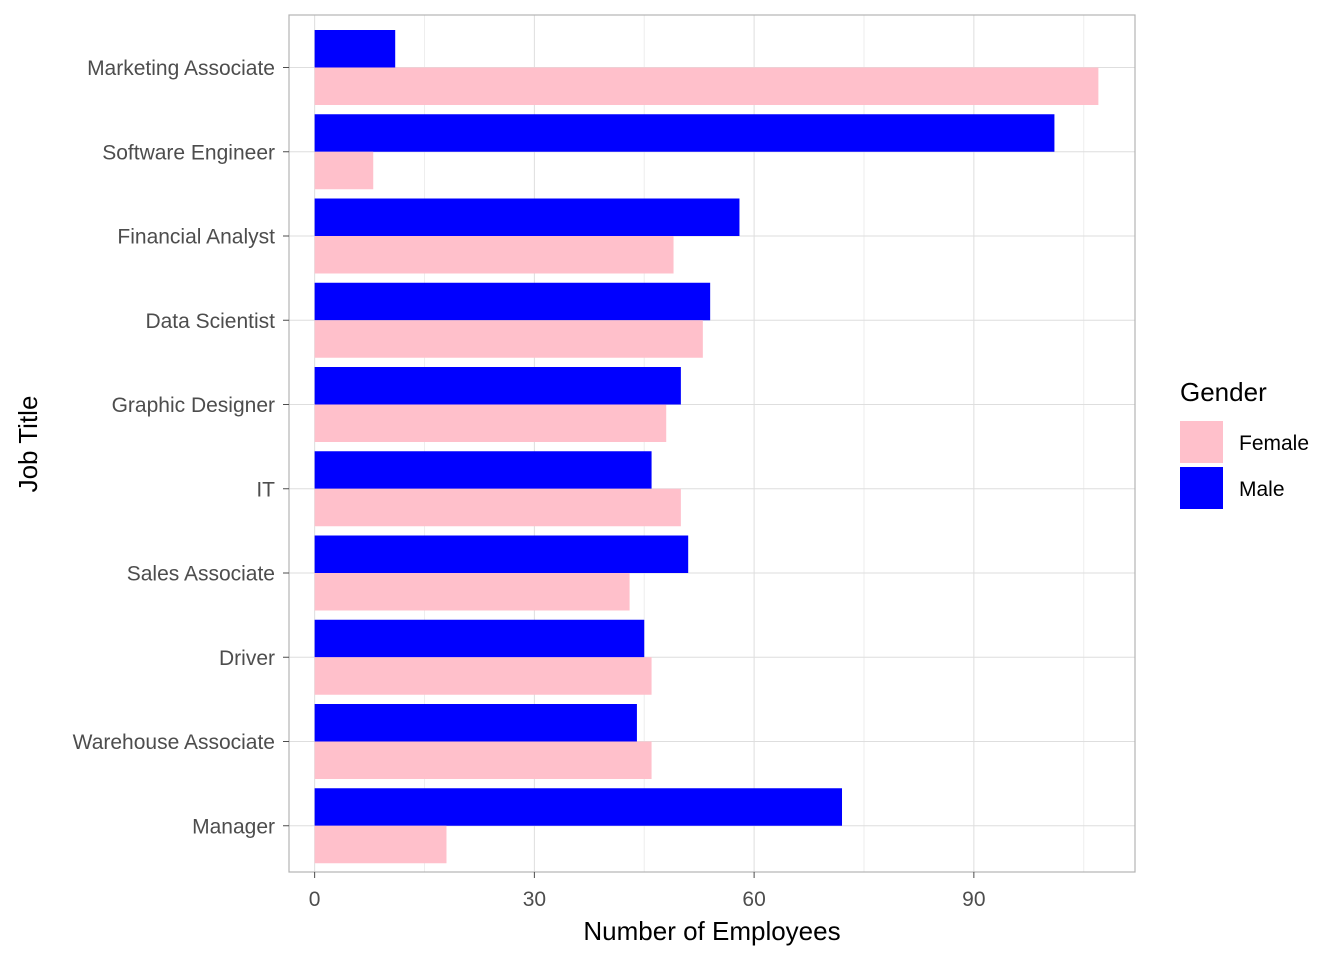 The width and height of the screenshot is (1344, 960). What do you see at coordinates (315, 899) in the screenshot?
I see `x-tick-label: 0` at bounding box center [315, 899].